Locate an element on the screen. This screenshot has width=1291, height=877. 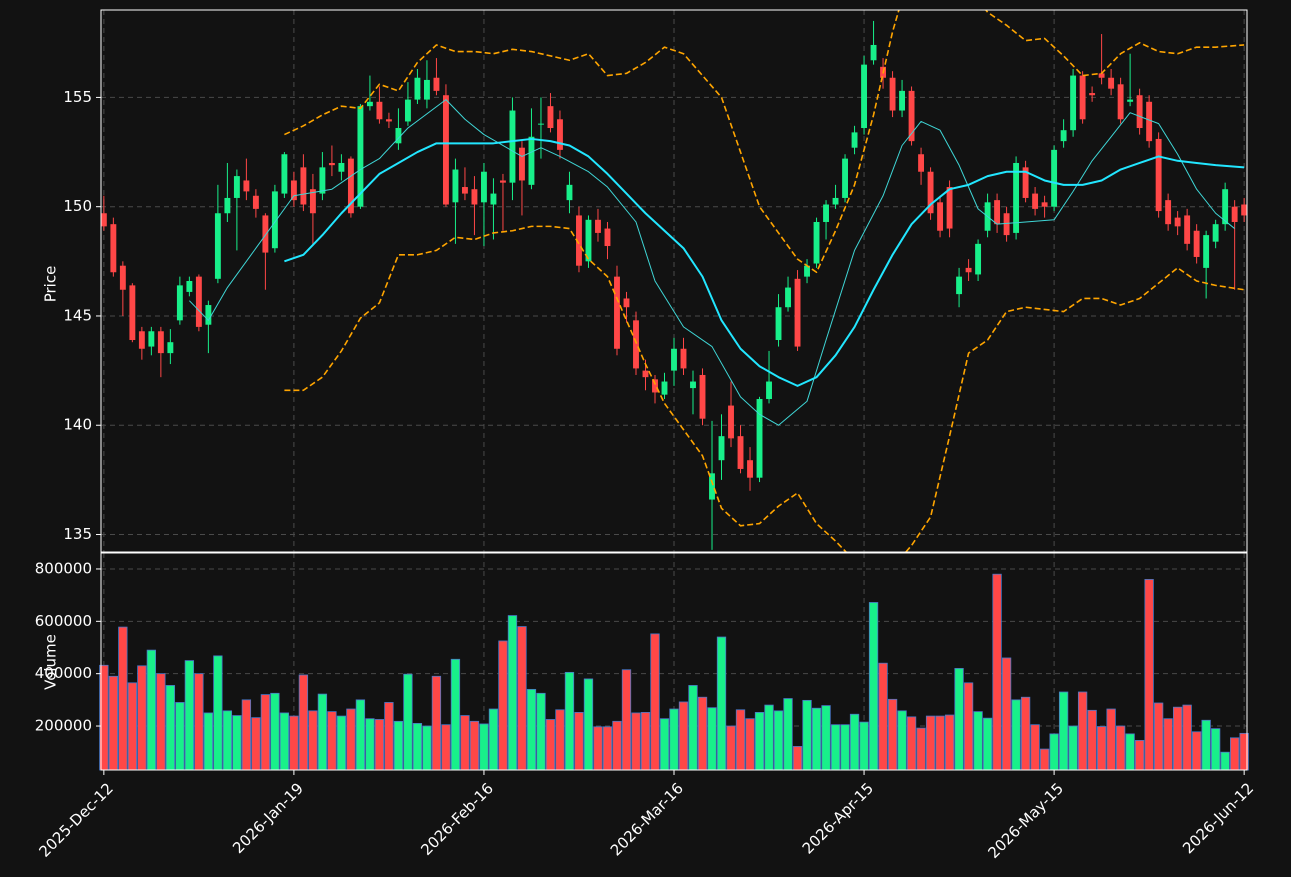
y-tick-label: 135 is located at coordinates (77, 534).